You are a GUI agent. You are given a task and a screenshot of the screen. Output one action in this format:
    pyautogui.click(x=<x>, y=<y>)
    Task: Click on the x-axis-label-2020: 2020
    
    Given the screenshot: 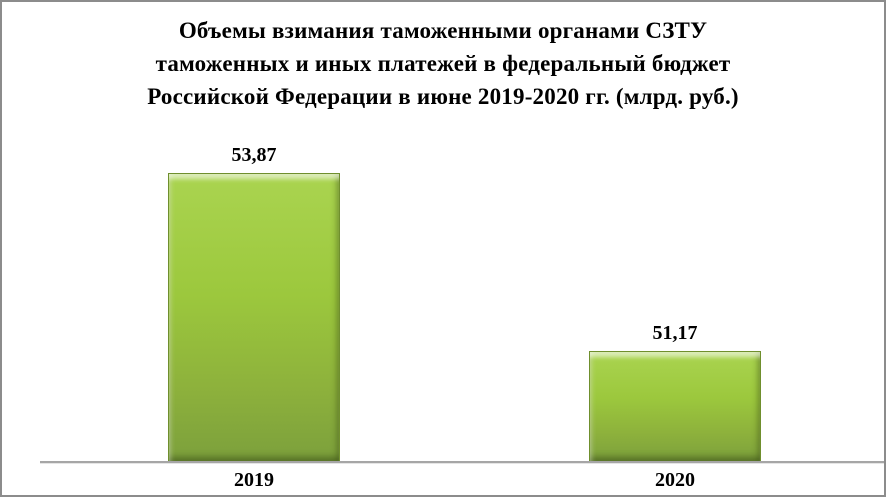 What is the action you would take?
    pyautogui.click(x=675, y=480)
    